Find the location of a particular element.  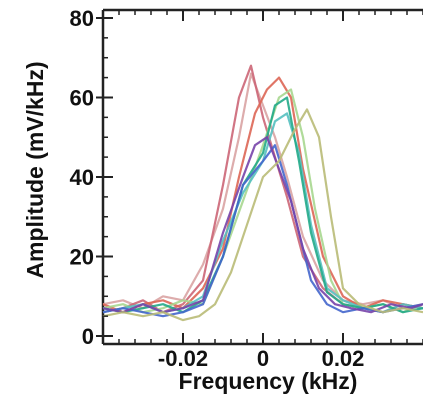

x-tick-label: 0.02 is located at coordinates (343, 358).